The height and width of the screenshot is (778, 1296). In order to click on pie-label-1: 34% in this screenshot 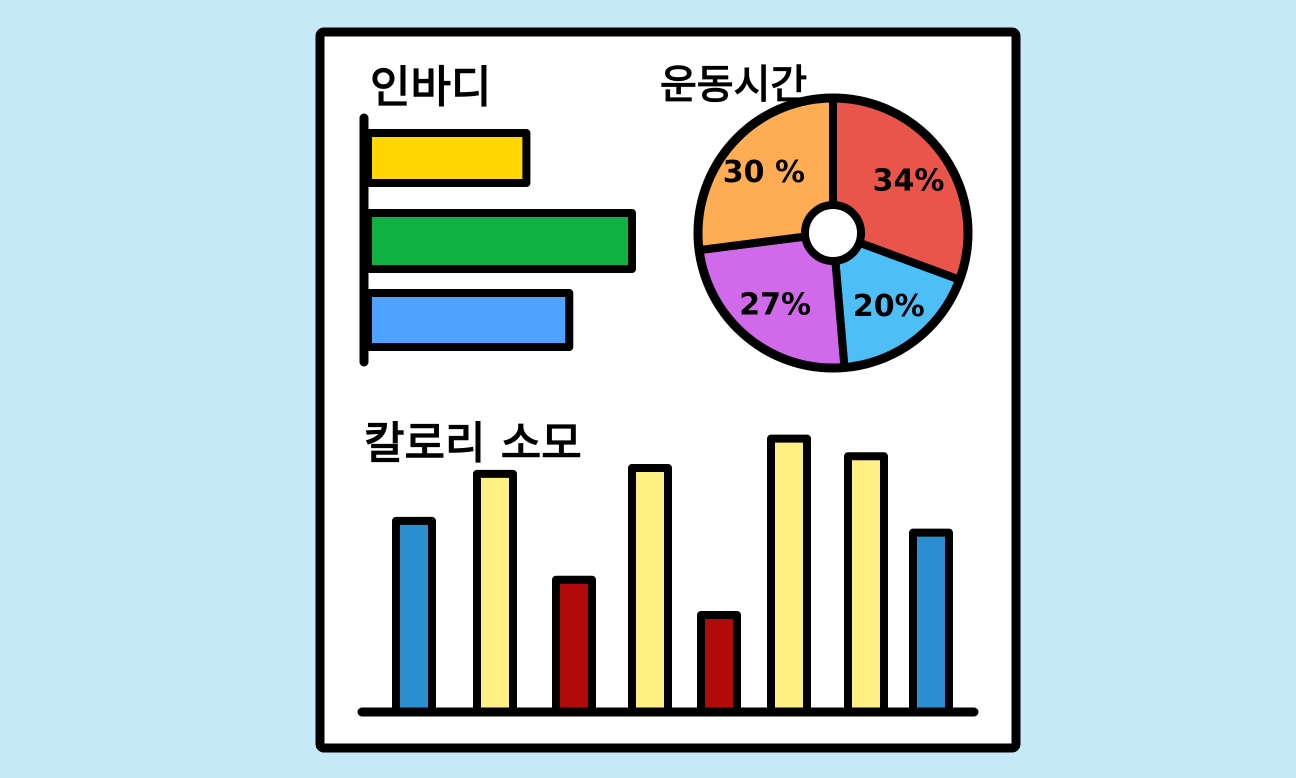, I will do `click(909, 180)`.